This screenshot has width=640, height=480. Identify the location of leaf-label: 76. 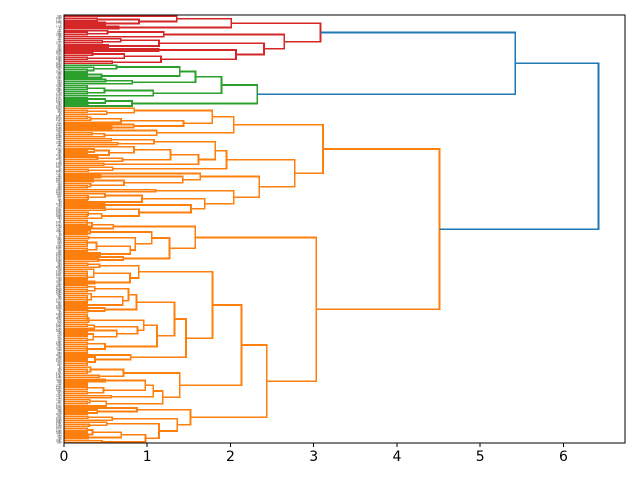
(60, 161).